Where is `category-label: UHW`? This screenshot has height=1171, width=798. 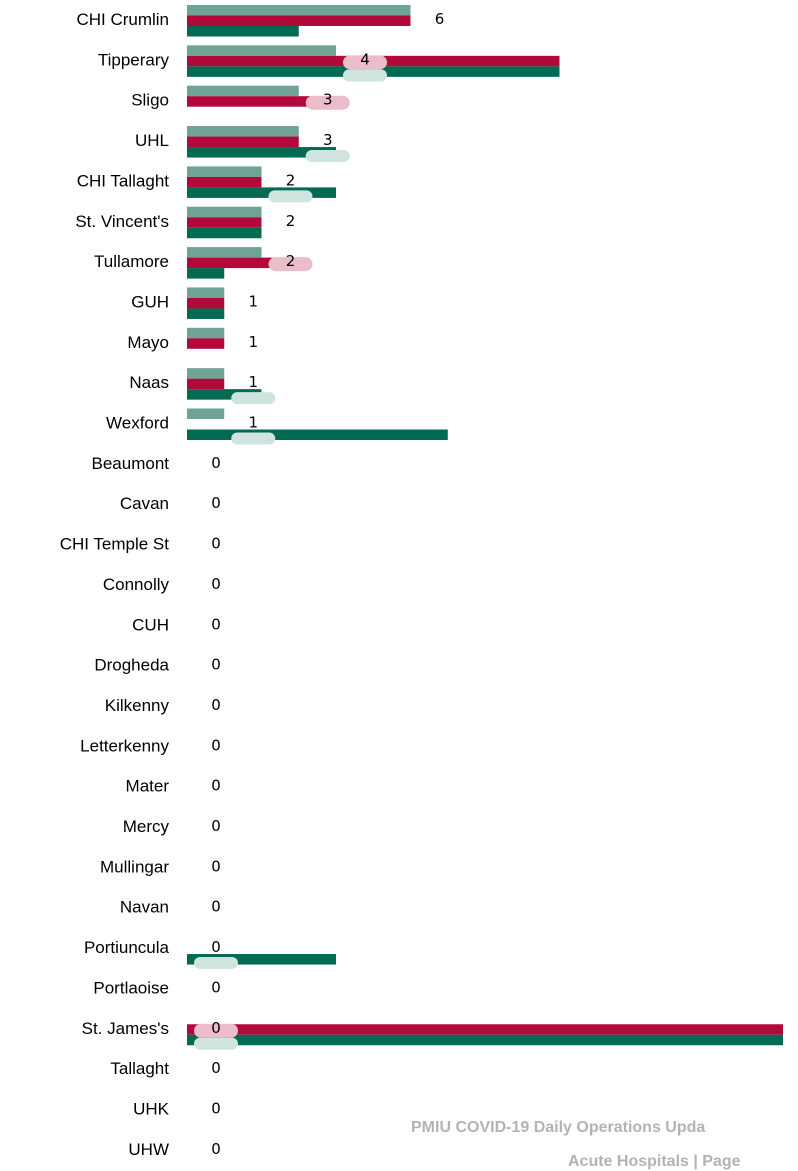 category-label: UHW is located at coordinates (148, 1149).